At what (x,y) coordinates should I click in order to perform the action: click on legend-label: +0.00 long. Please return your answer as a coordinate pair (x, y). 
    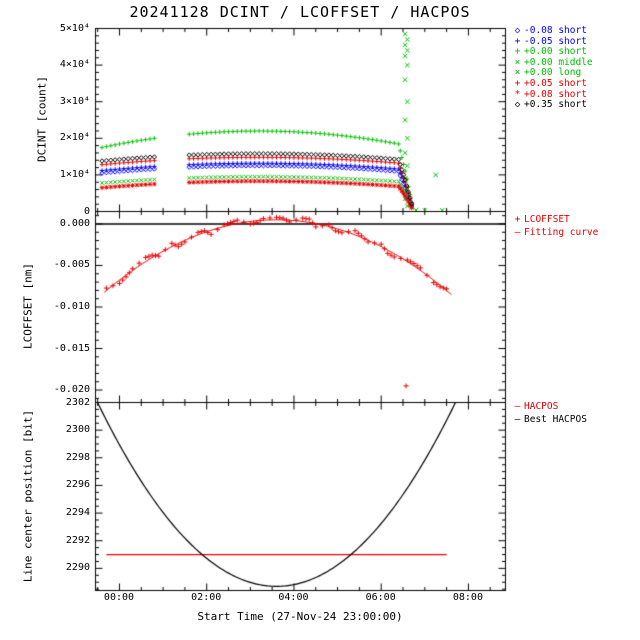
    Looking at the image, I should click on (553, 73).